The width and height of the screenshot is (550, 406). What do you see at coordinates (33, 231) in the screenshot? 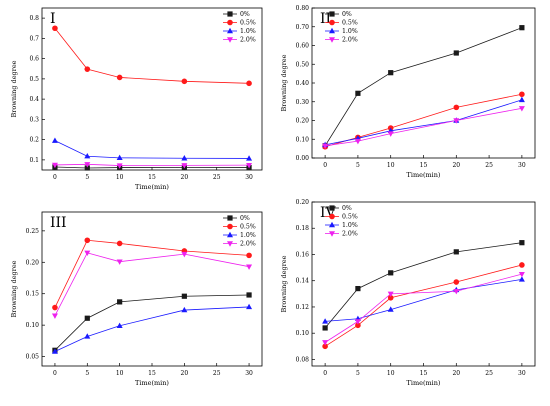
I see `y-tick-label: 0.25` at bounding box center [33, 231].